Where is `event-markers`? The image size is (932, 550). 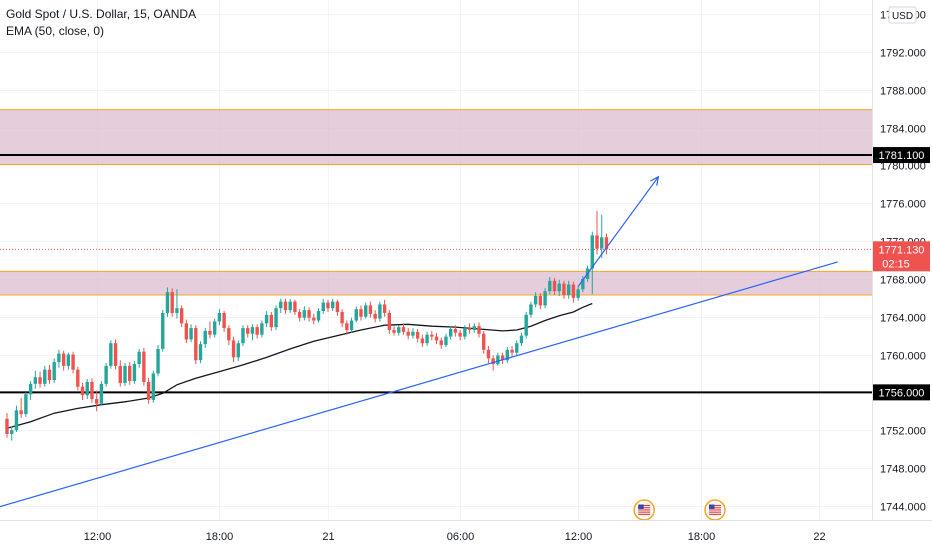 event-markers is located at coordinates (679, 510).